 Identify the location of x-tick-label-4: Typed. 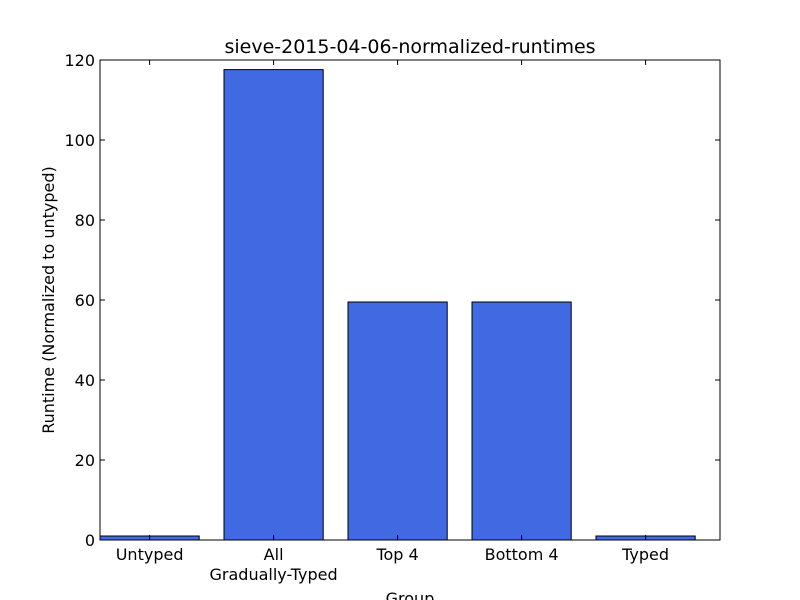
(645, 554).